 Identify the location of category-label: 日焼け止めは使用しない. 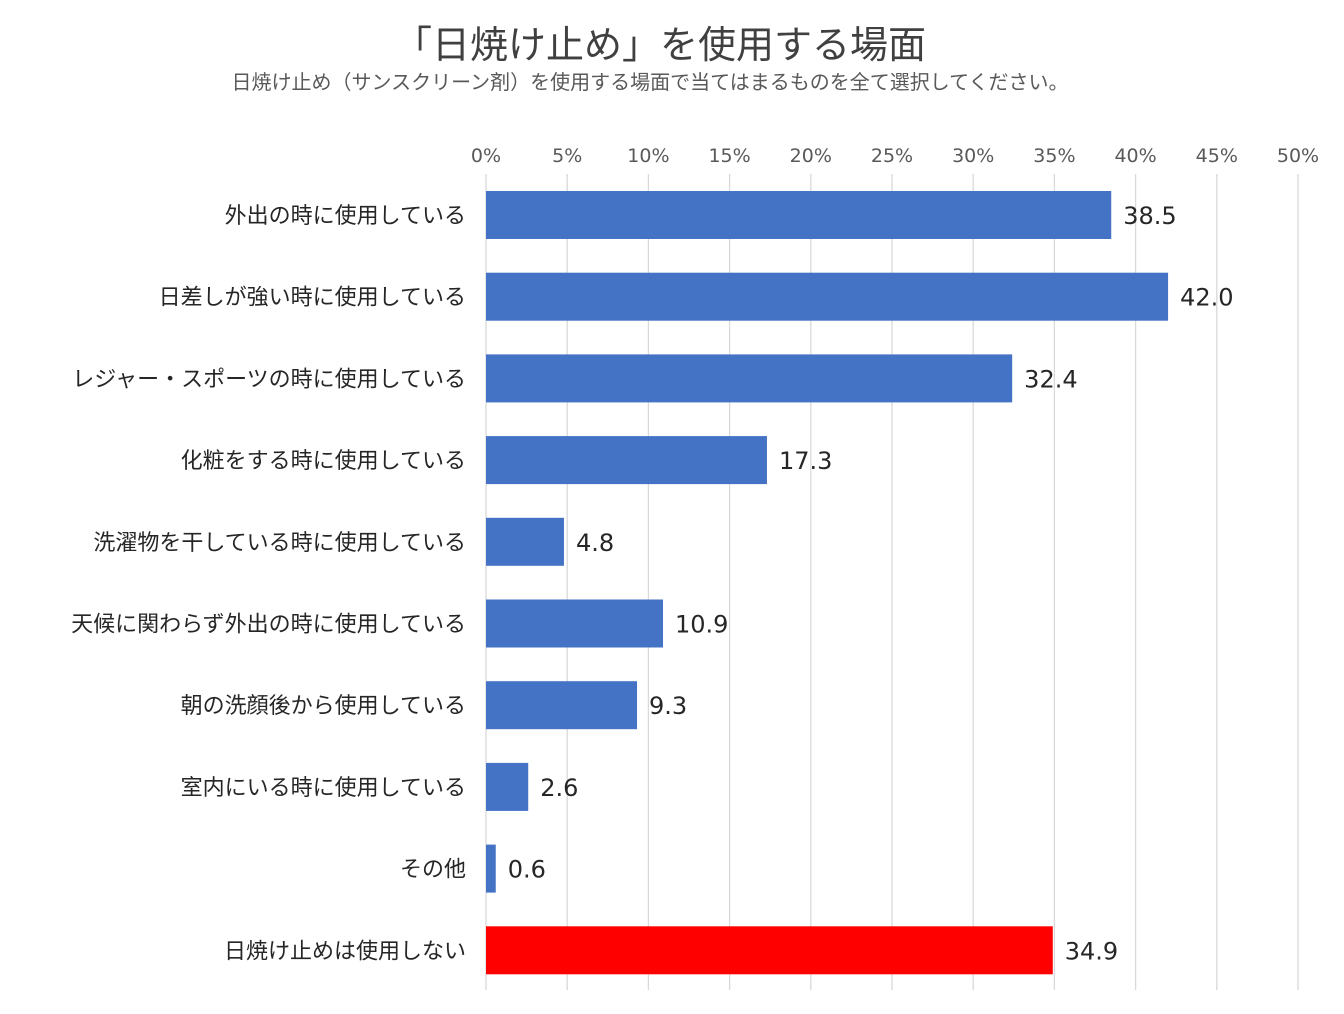
(345, 951).